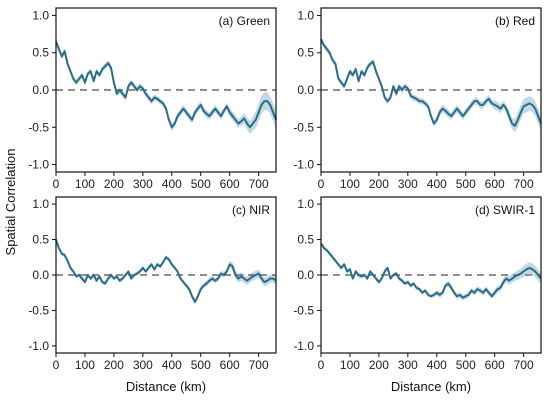 This screenshot has width=550, height=405. What do you see at coordinates (505, 210) in the screenshot?
I see `panel-label-swir1: (d) SWIR-1` at bounding box center [505, 210].